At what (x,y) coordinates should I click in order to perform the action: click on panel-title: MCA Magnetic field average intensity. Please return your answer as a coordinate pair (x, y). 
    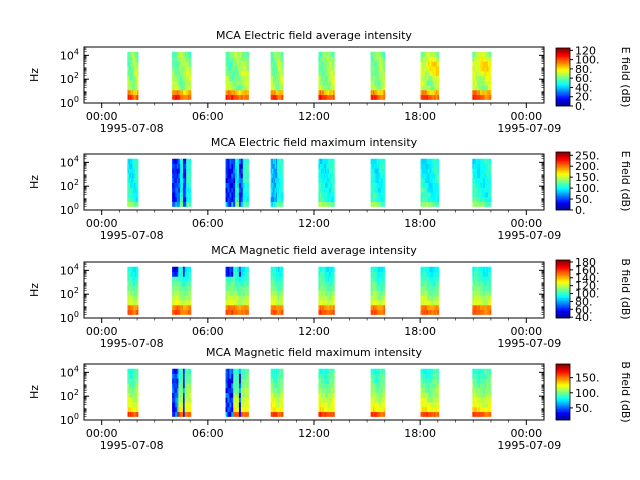
    Looking at the image, I should click on (314, 250).